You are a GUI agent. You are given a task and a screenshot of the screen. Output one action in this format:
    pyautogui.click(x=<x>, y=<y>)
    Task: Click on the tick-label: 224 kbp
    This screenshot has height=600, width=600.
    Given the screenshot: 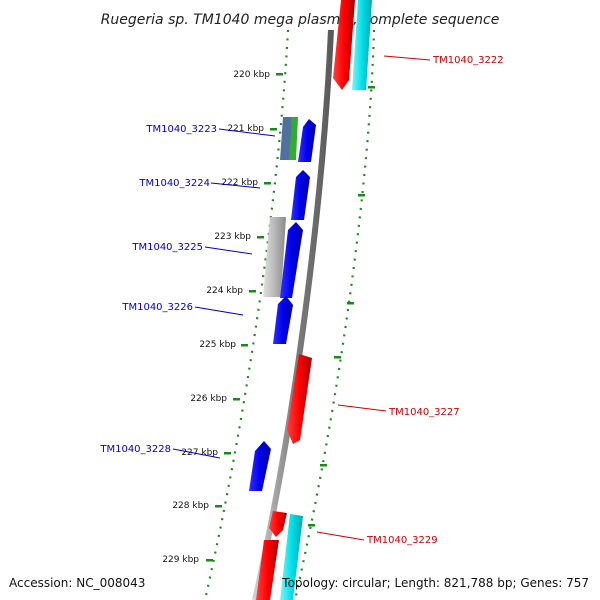 What is the action you would take?
    pyautogui.click(x=224, y=291)
    